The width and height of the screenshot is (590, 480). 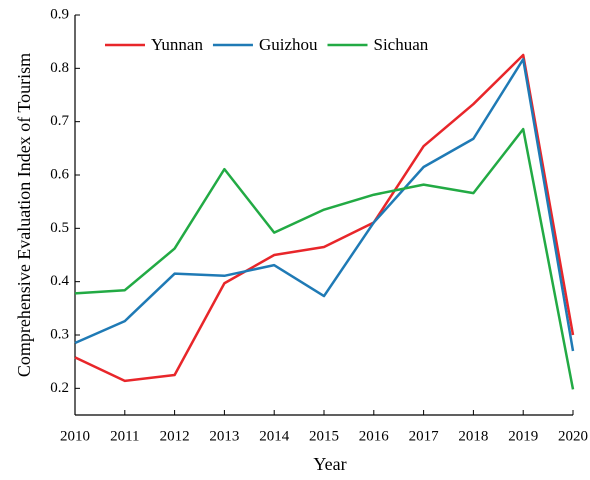 What do you see at coordinates (124, 436) in the screenshot?
I see `x-tick-label: 2011` at bounding box center [124, 436].